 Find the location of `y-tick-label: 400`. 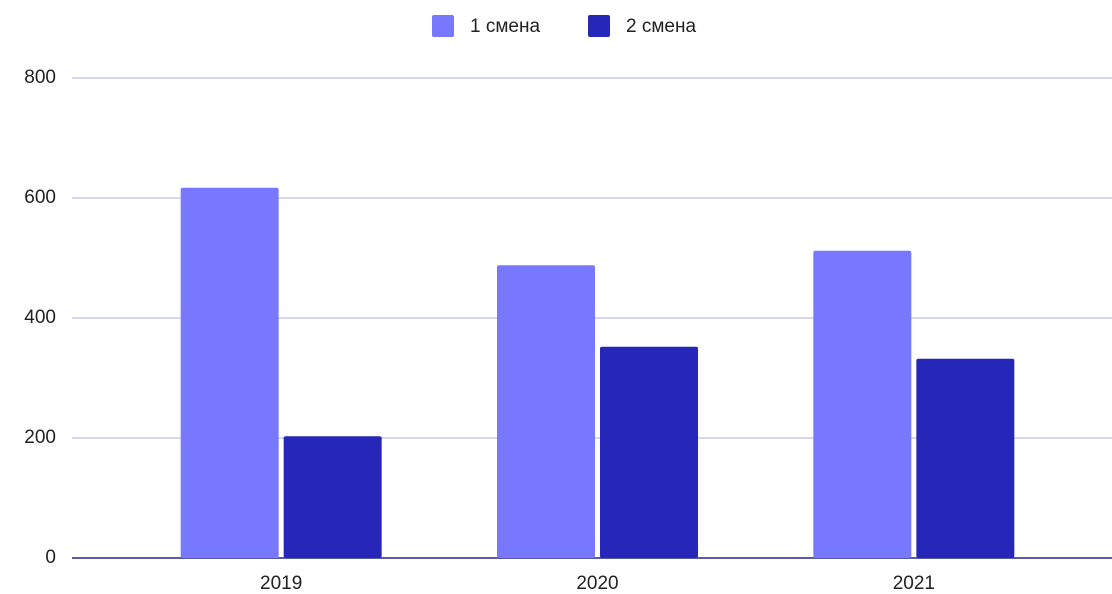

y-tick-label: 400 is located at coordinates (40, 317).